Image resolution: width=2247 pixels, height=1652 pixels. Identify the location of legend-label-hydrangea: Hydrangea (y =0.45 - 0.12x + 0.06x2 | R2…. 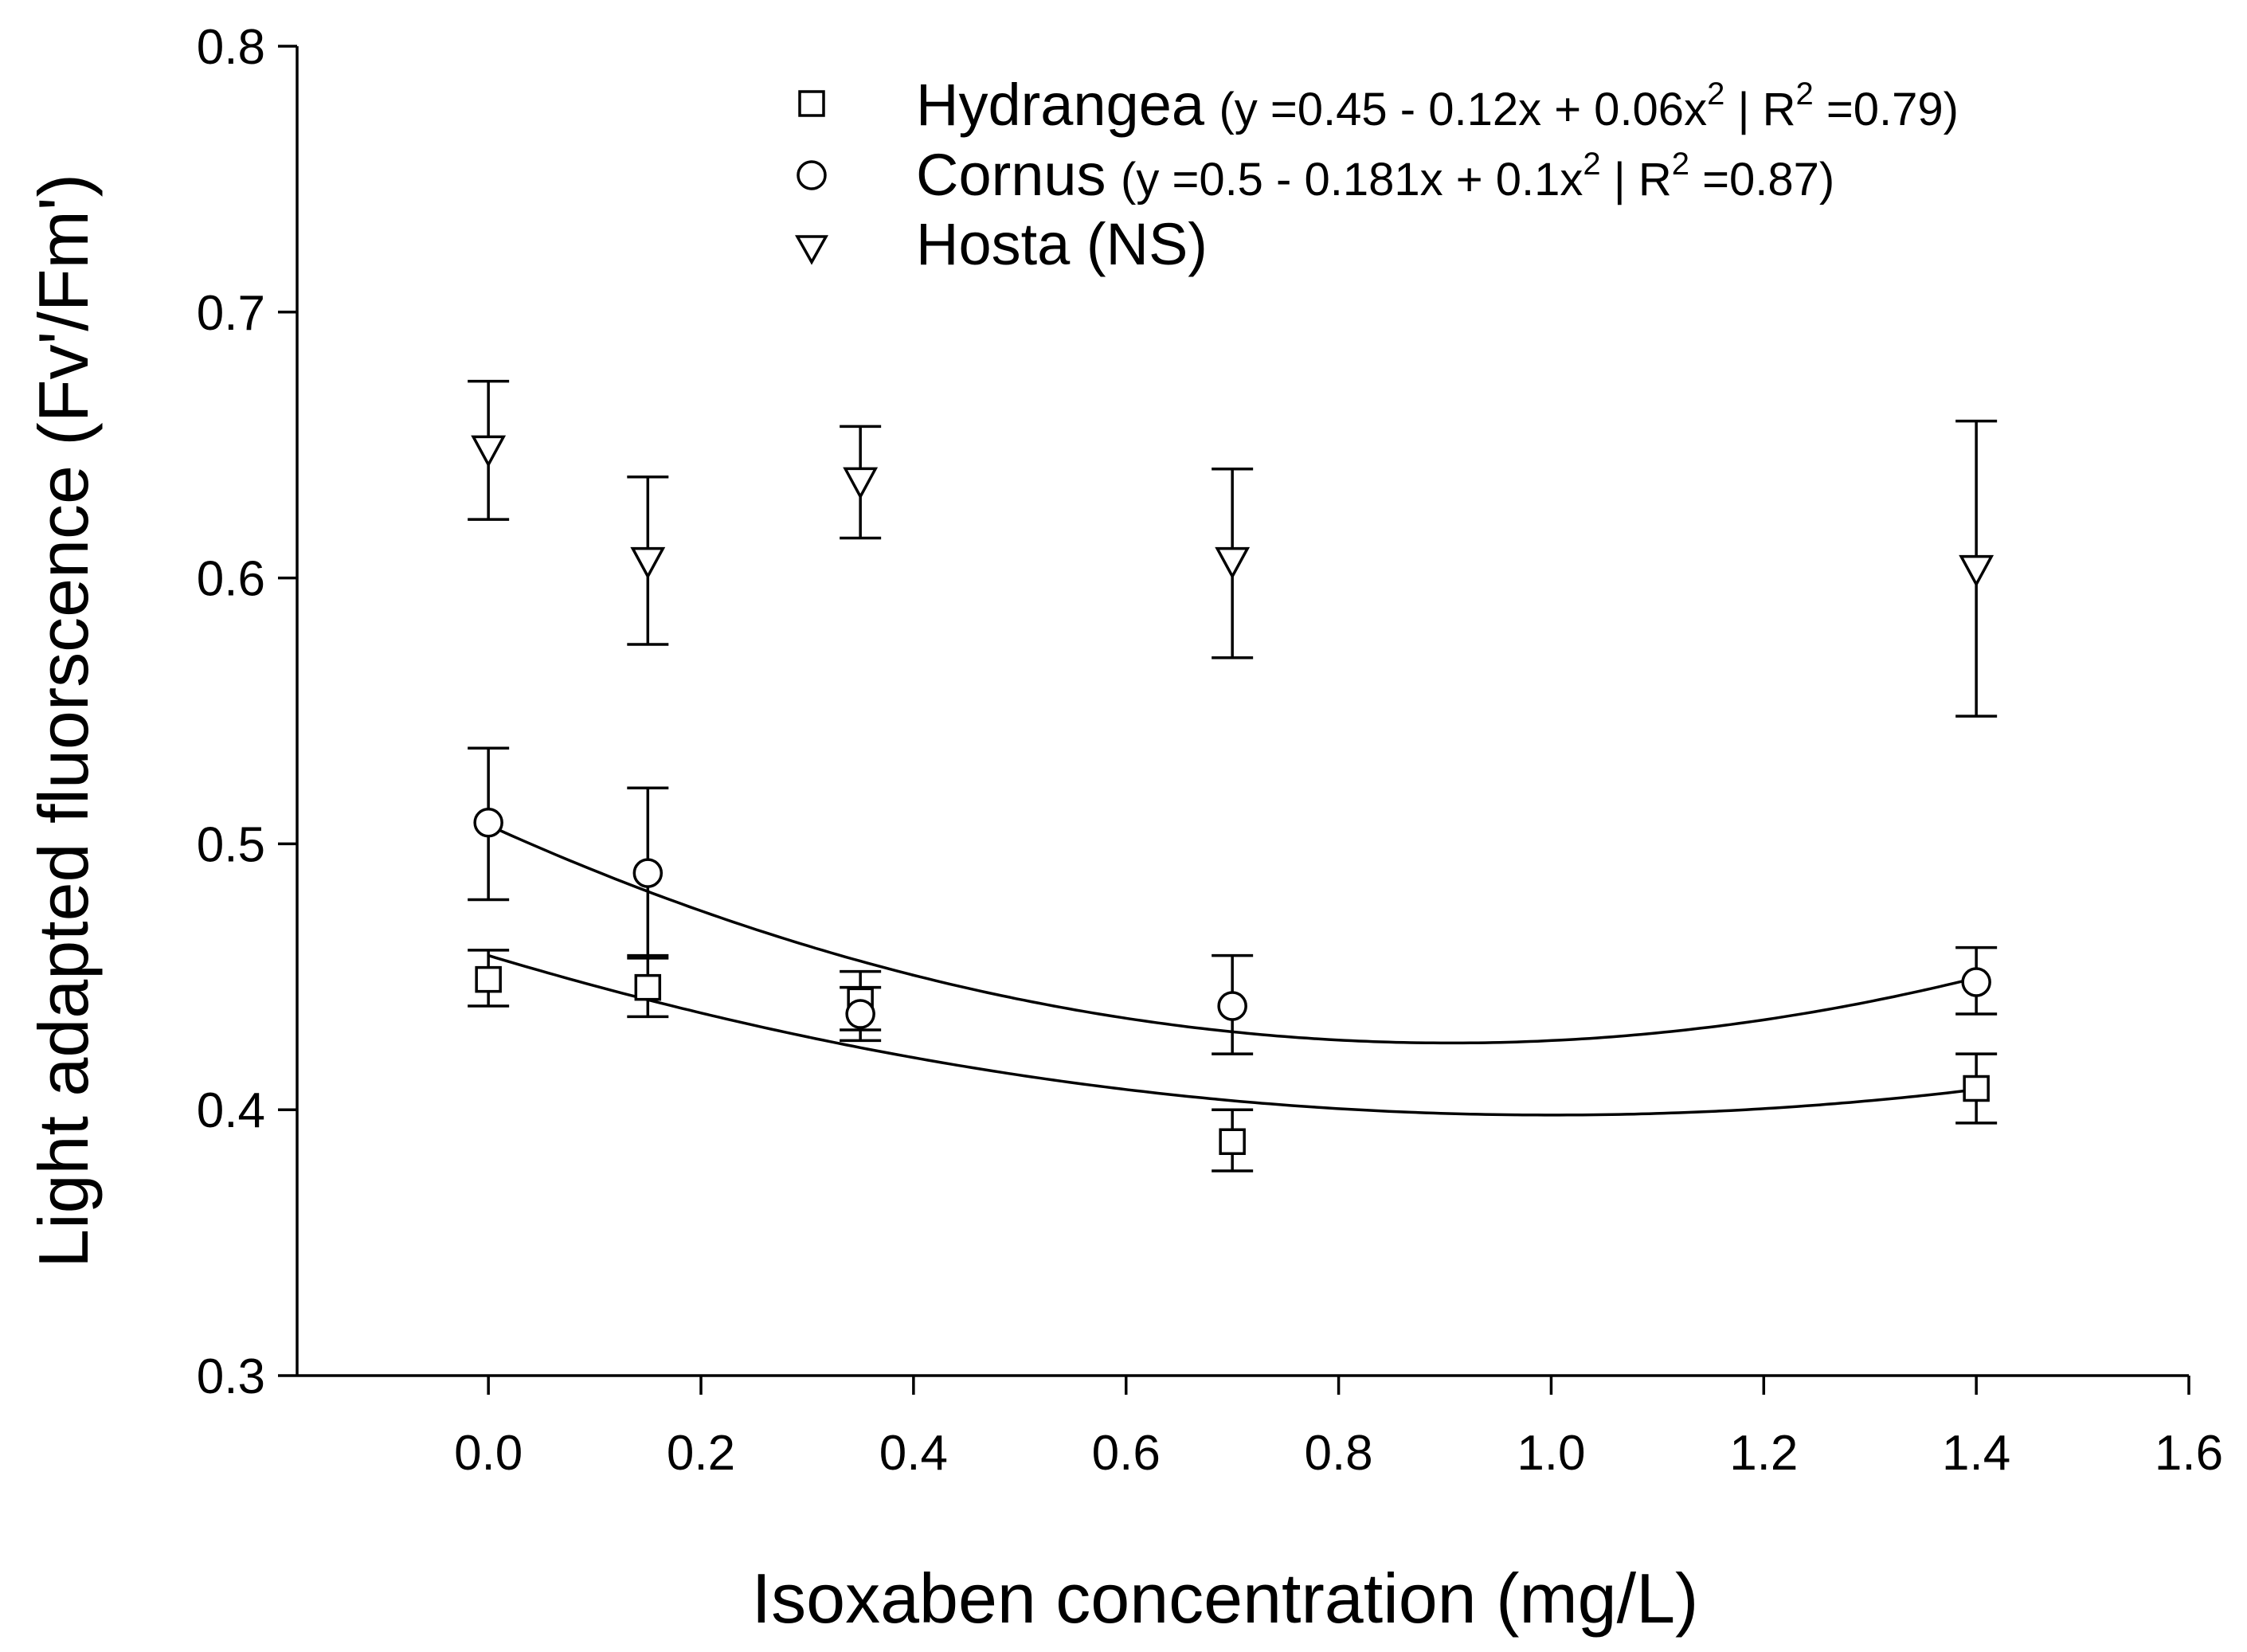
(1437, 105).